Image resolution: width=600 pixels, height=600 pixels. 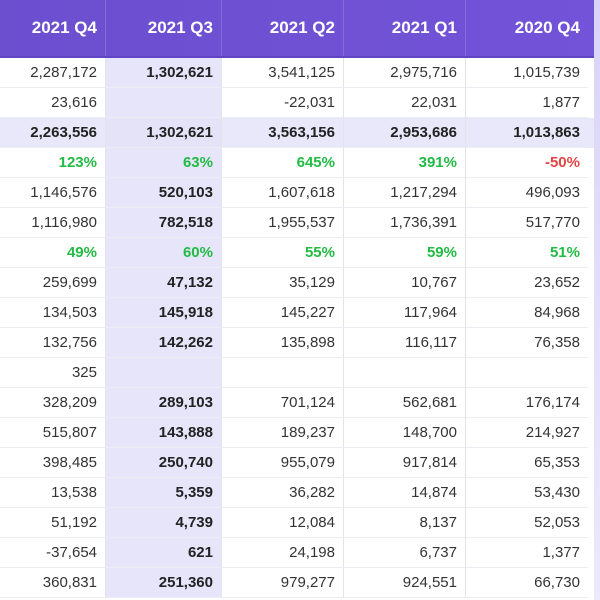 I want to click on table-cell: 1,736,391, so click(x=405, y=223).